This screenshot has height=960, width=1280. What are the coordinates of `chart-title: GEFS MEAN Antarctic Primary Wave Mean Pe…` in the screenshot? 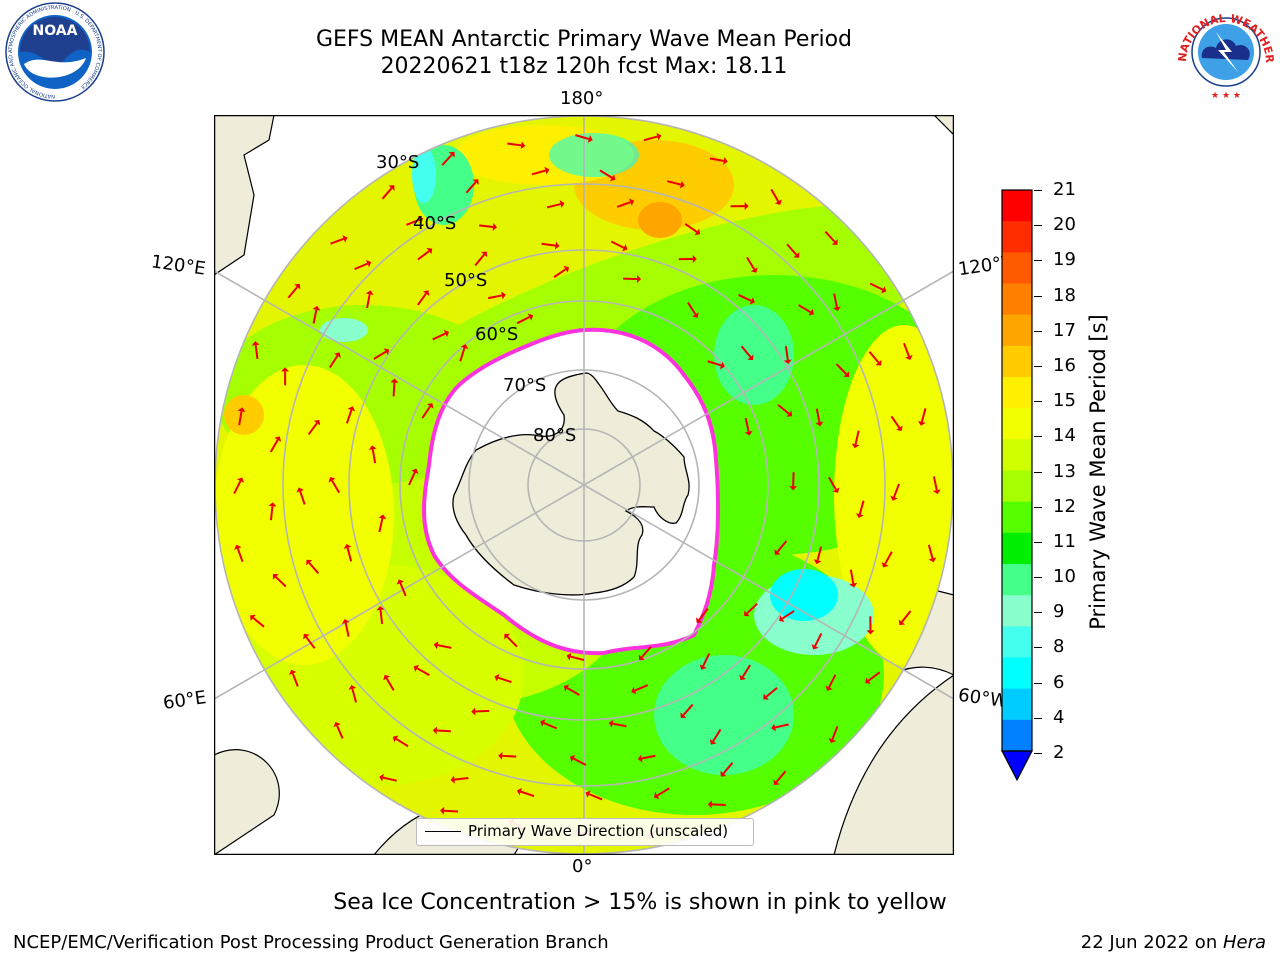 It's located at (584, 39).